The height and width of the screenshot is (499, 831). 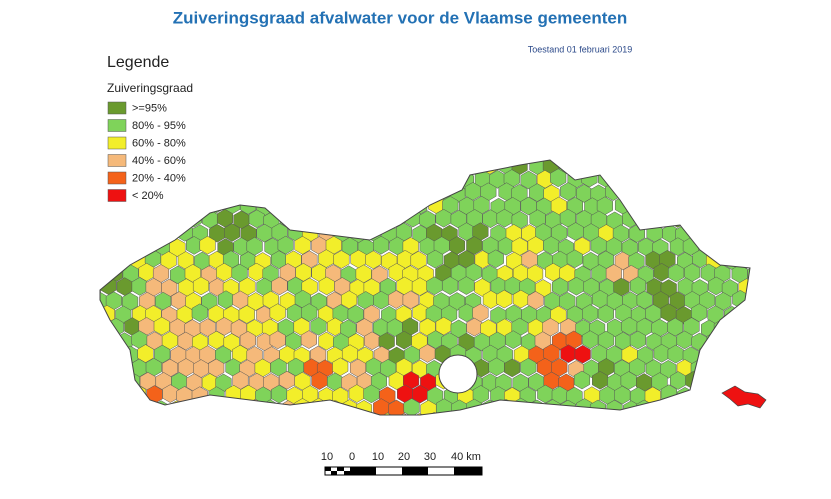 I want to click on legend-label: 80% - 95%, so click(x=159, y=126).